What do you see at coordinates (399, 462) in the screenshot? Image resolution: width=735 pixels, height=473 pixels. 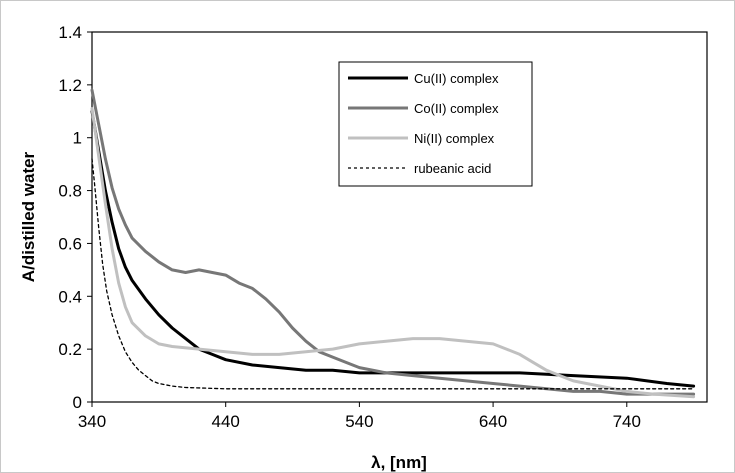 I see `x-axis-title: λ, [nm]` at bounding box center [399, 462].